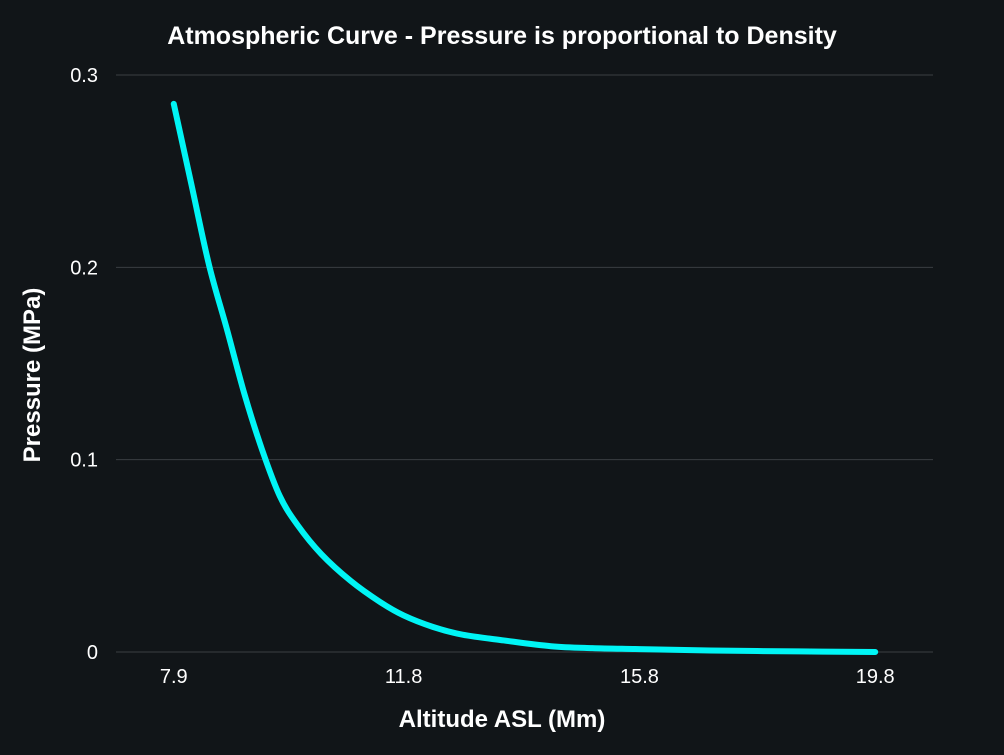 The width and height of the screenshot is (1004, 755). Describe the element at coordinates (403, 677) in the screenshot. I see `x-tick-label: 11.8` at that location.